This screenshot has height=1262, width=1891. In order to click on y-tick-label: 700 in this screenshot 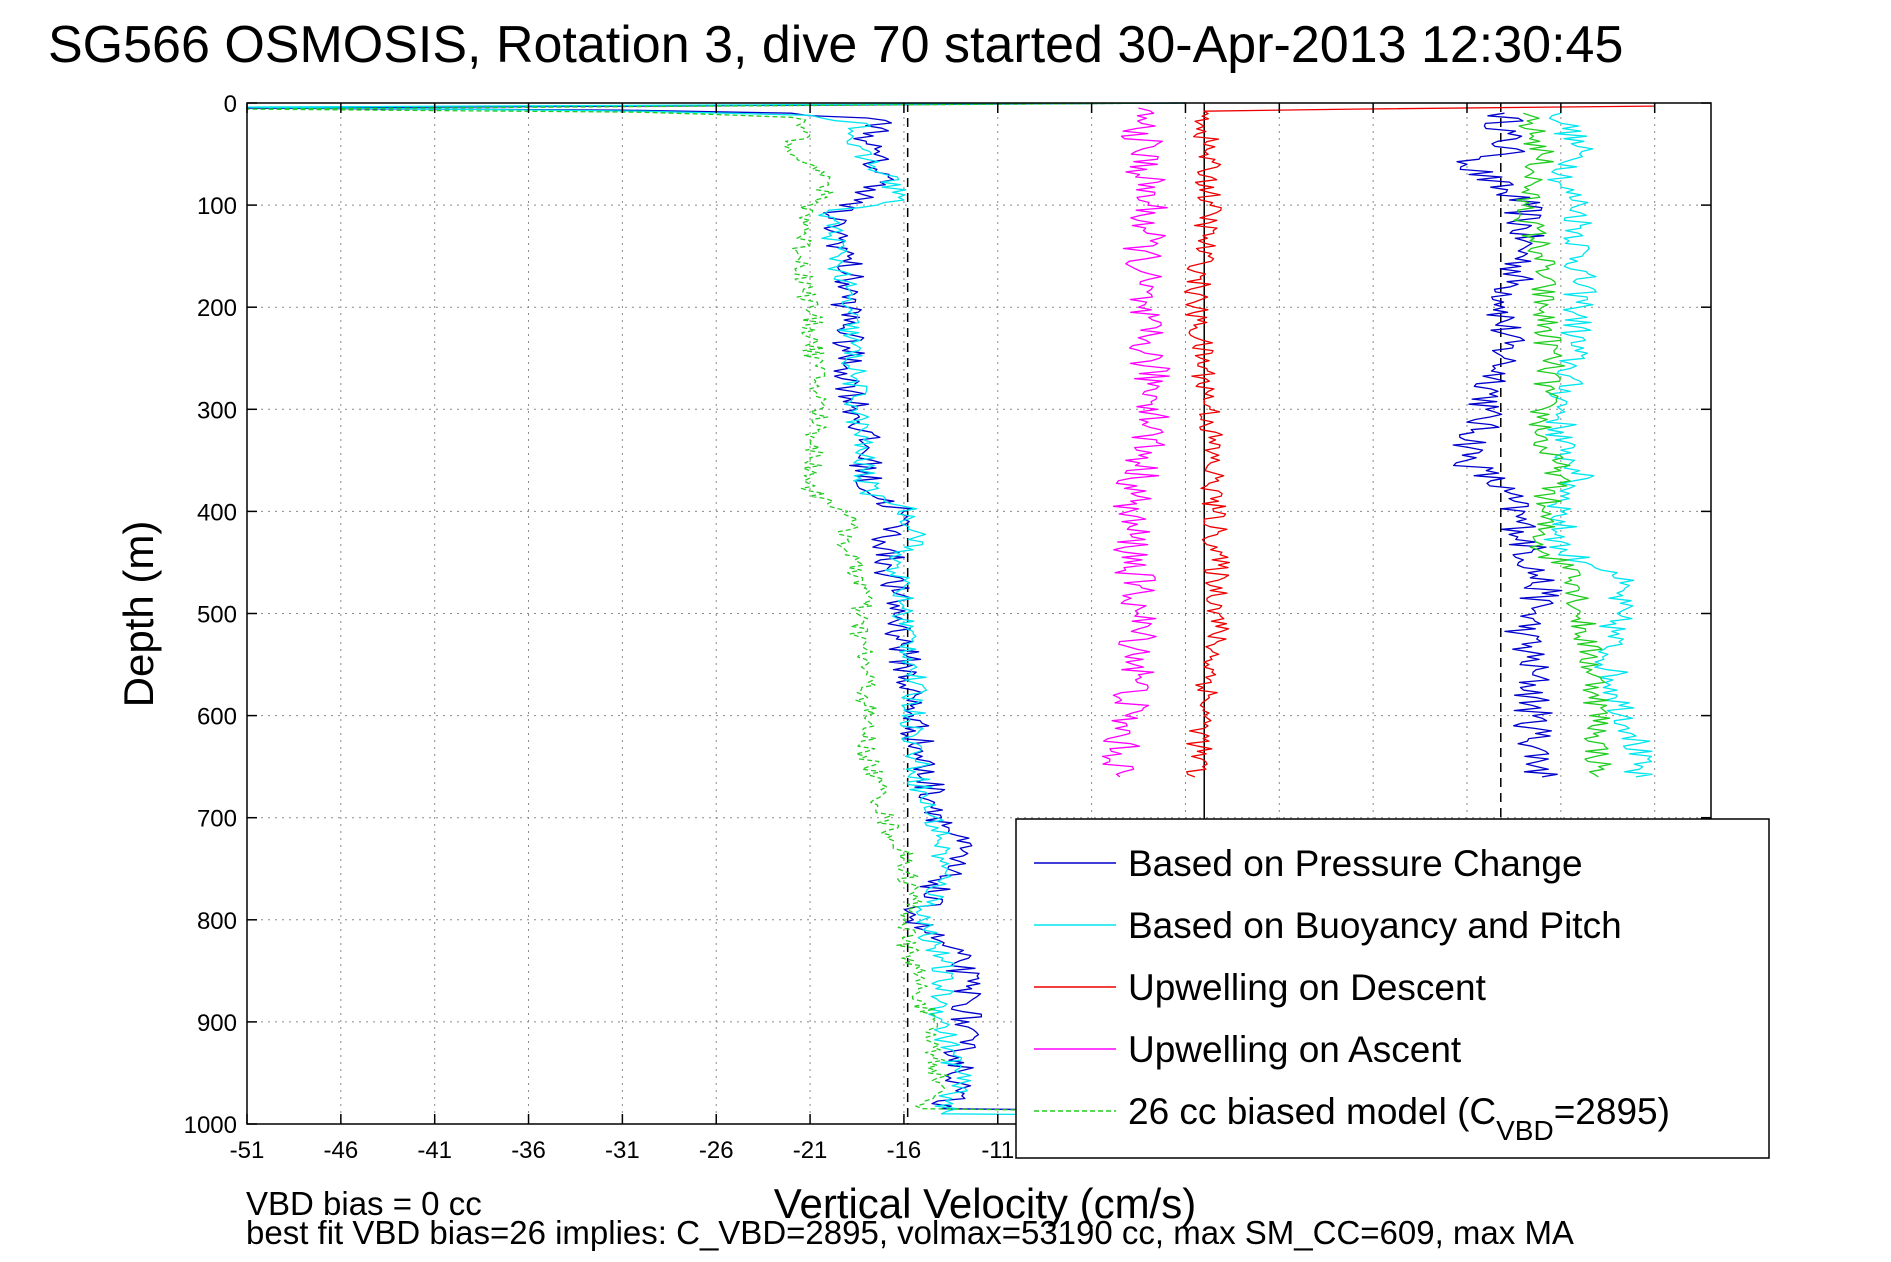, I will do `click(217, 819)`.